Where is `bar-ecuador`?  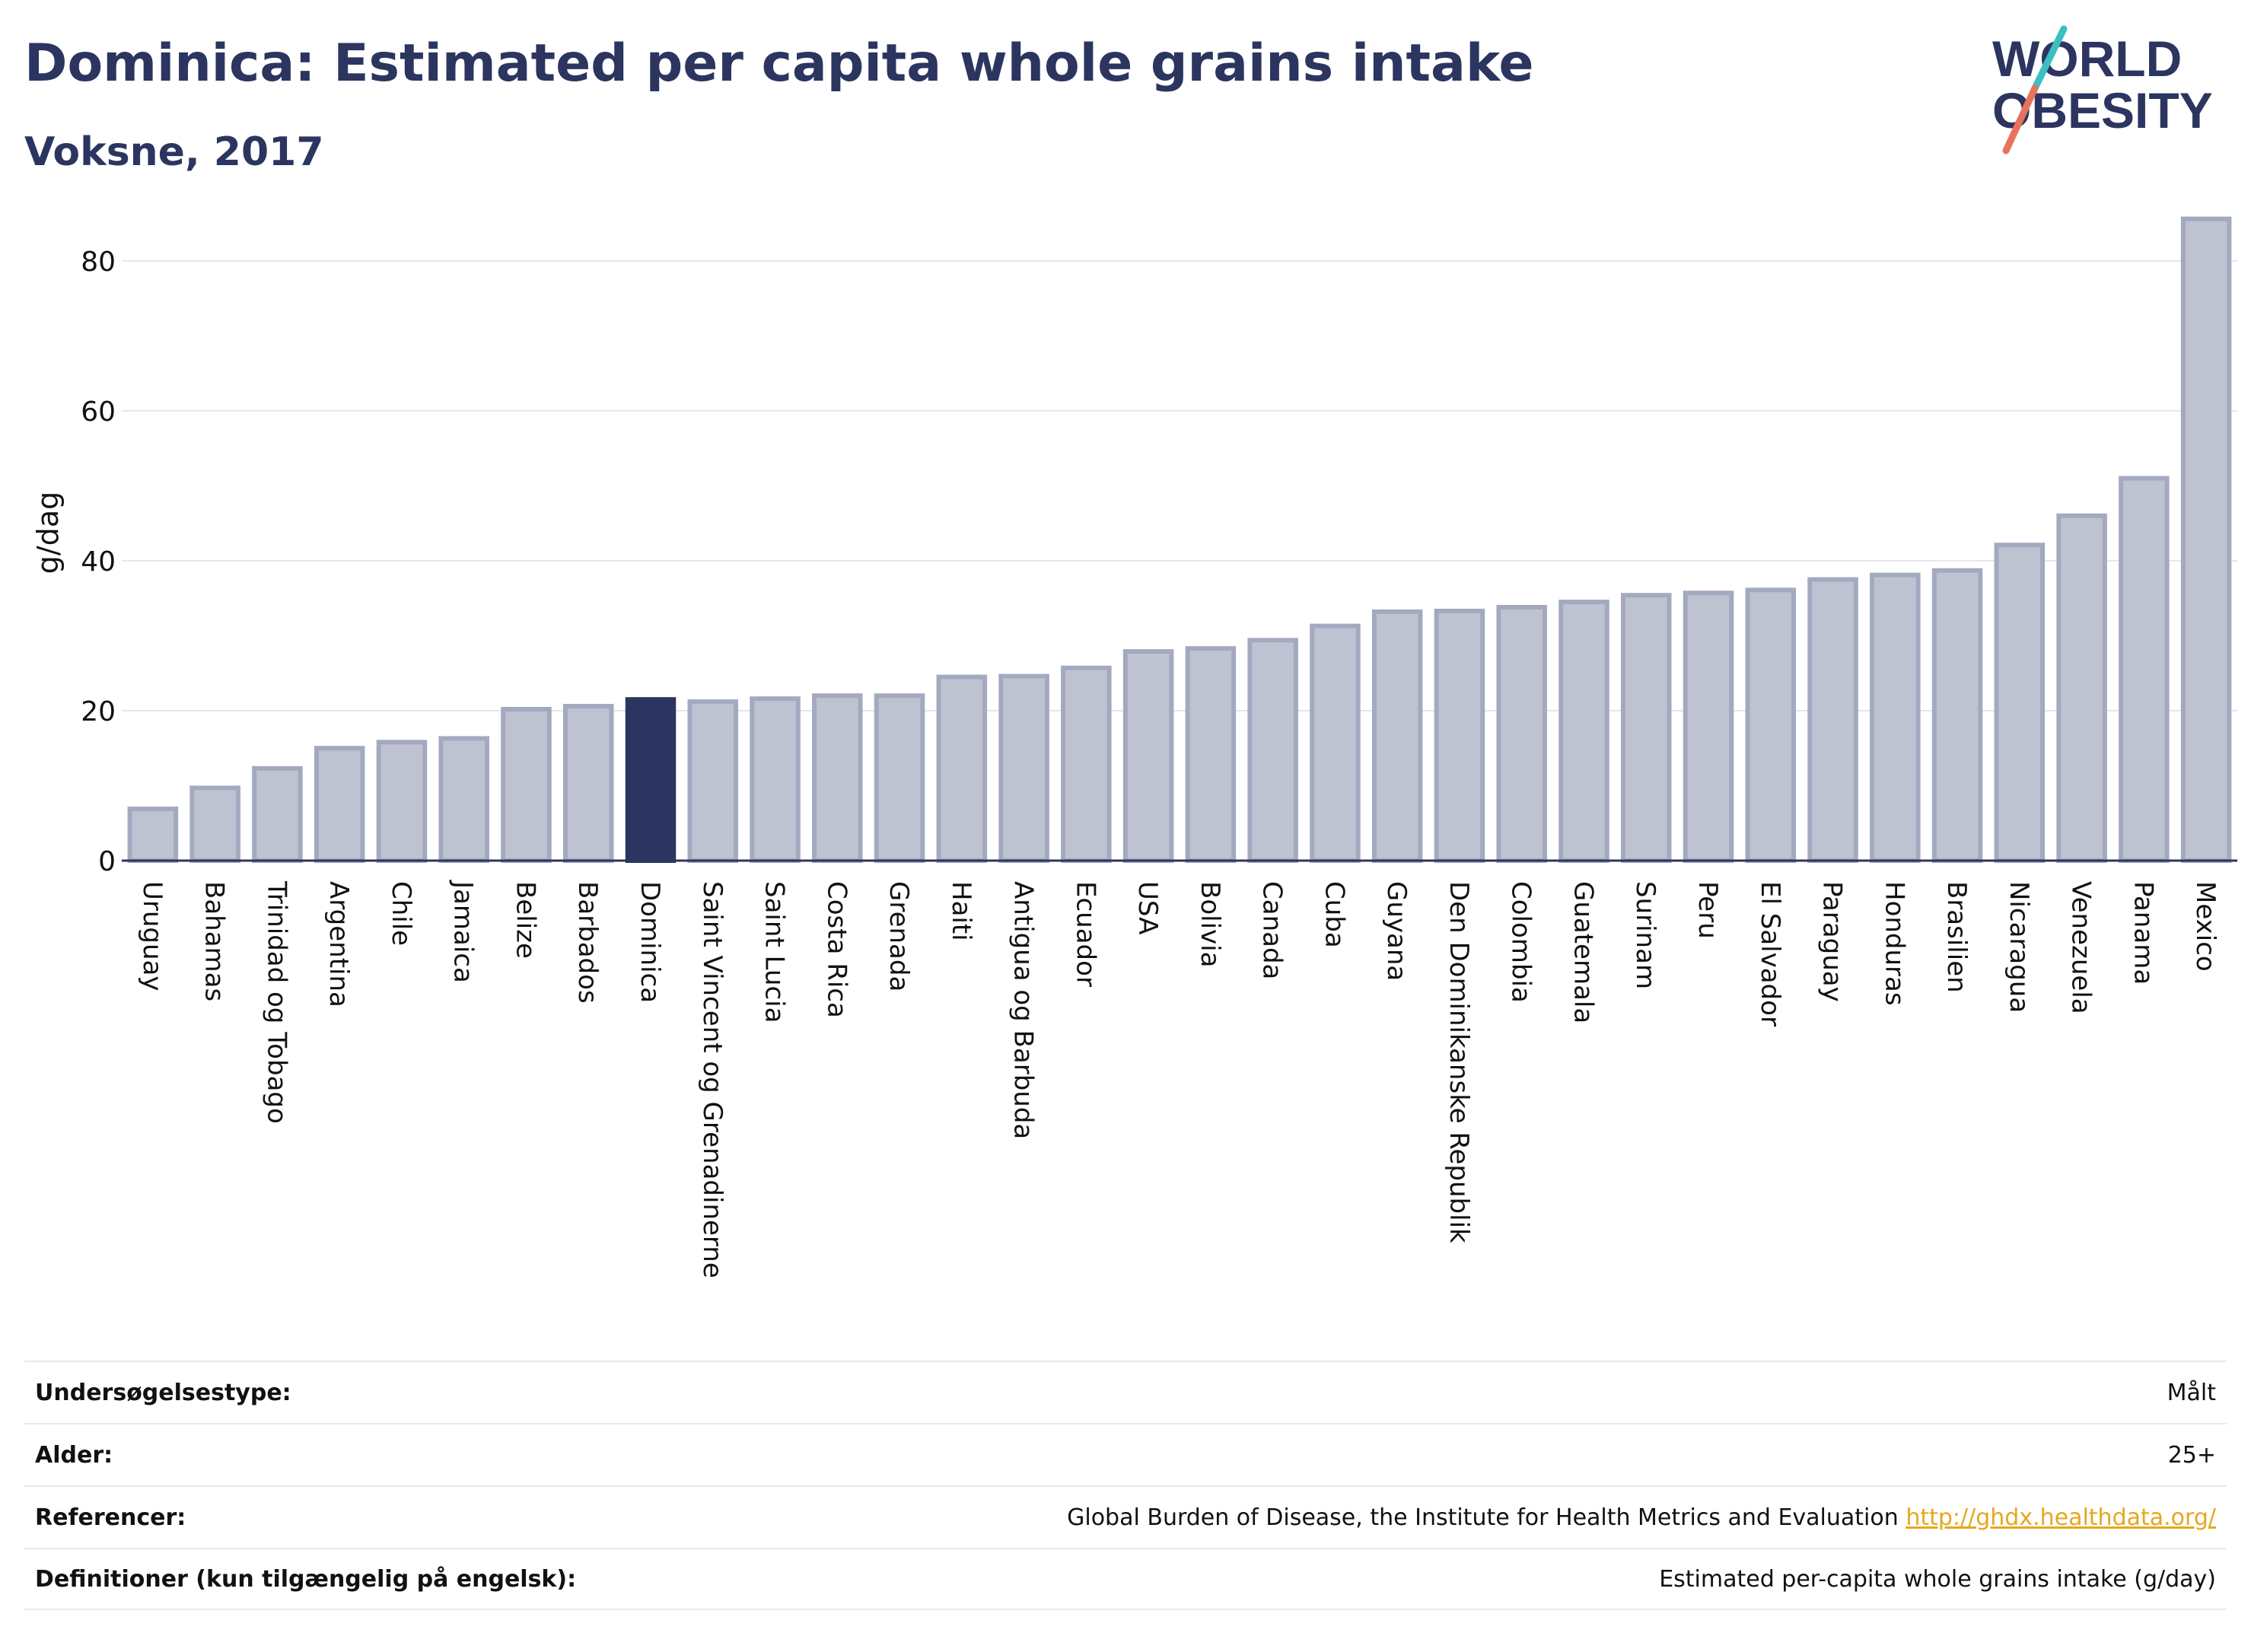
bar-ecuador is located at coordinates (1086, 764).